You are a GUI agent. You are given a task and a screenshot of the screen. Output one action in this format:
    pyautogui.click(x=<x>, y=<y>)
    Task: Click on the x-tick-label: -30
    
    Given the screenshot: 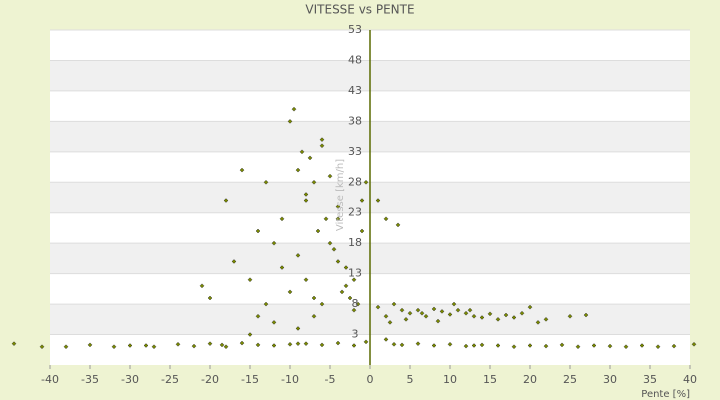 What is the action you would take?
    pyautogui.click(x=130, y=379)
    